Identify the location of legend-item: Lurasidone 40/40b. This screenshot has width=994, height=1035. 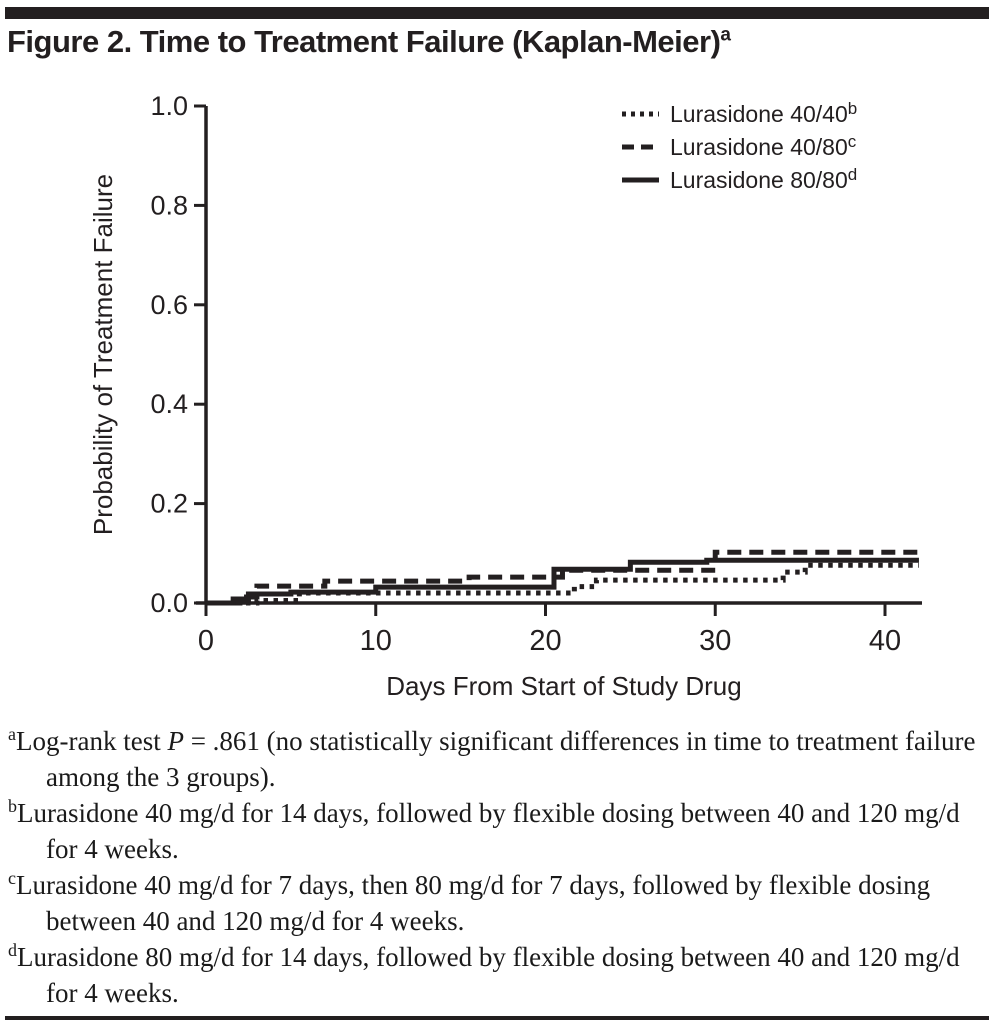
(739, 113).